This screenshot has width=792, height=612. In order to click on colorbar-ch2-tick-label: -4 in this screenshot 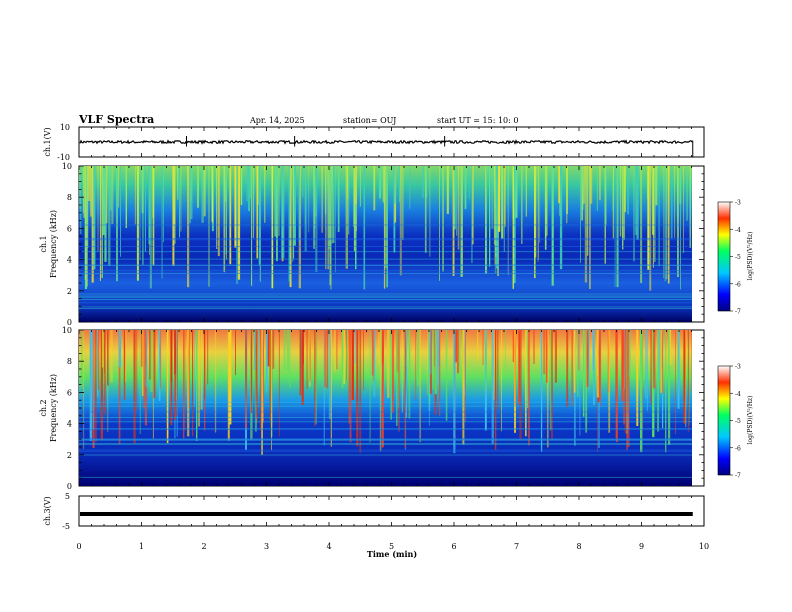, I will do `click(738, 394)`.